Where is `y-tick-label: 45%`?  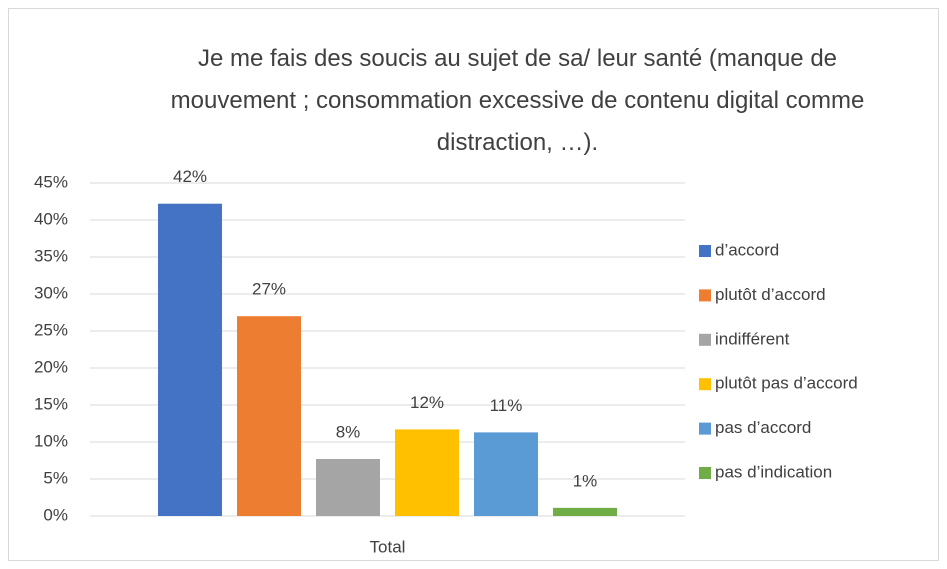 y-tick-label: 45% is located at coordinates (51, 181).